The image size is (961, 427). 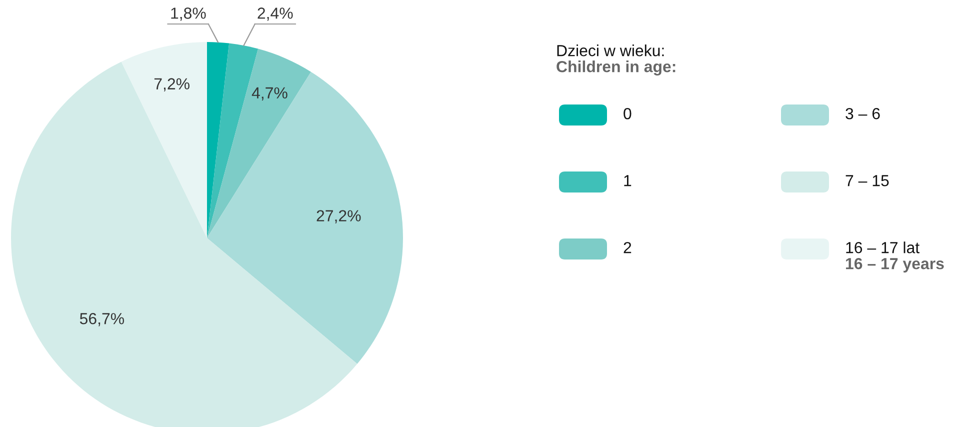 What do you see at coordinates (895, 257) in the screenshot?
I see `legend-label: 16 – 17 lat 16 – 17 years` at bounding box center [895, 257].